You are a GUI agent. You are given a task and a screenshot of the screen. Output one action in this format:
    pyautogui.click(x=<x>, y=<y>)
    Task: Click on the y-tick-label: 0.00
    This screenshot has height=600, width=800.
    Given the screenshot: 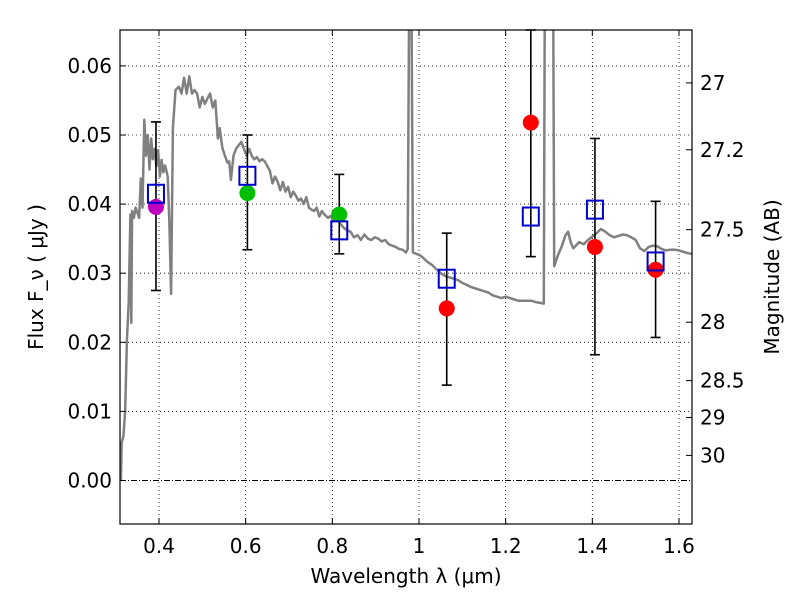 What is the action you would take?
    pyautogui.click(x=89, y=480)
    